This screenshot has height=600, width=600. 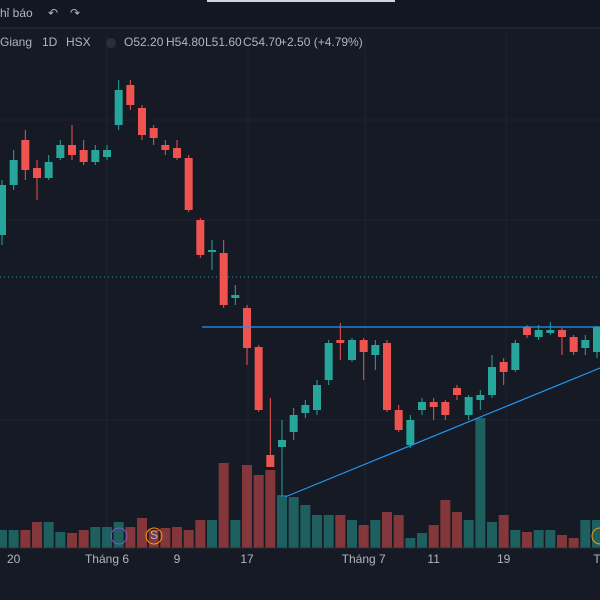 I want to click on exchange: HSX, so click(x=78, y=42).